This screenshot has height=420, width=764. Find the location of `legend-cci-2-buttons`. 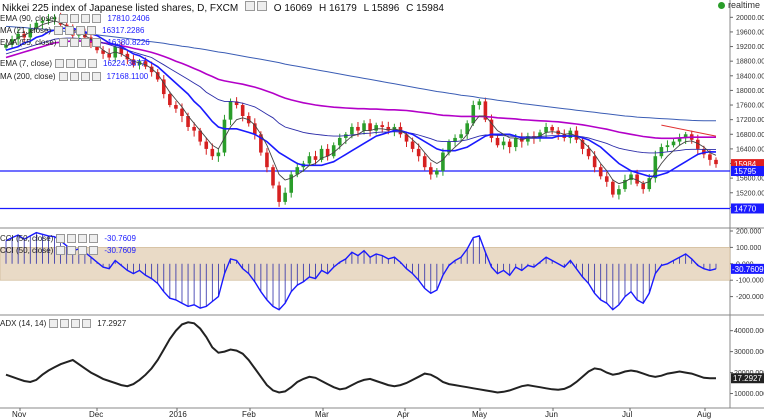

legend-cci-2-buttons is located at coordinates (77, 250).